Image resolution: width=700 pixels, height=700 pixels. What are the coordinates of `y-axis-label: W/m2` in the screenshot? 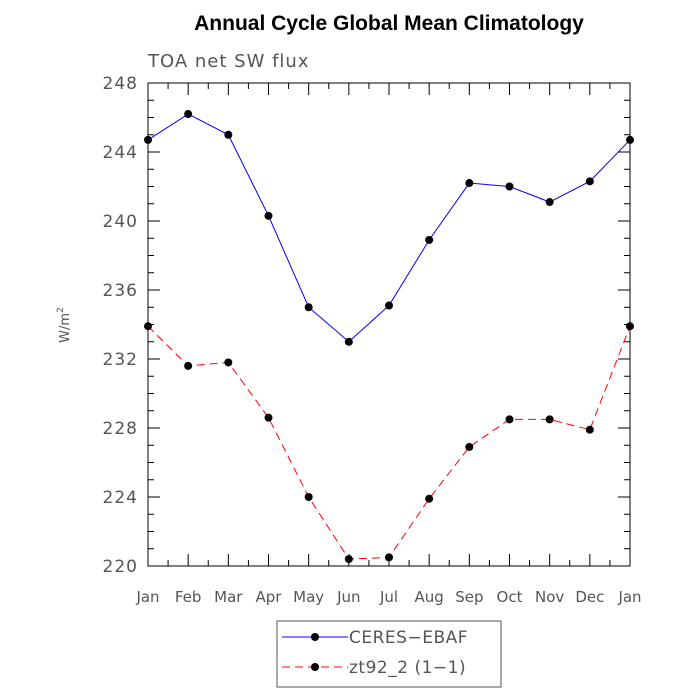 It's located at (64, 325).